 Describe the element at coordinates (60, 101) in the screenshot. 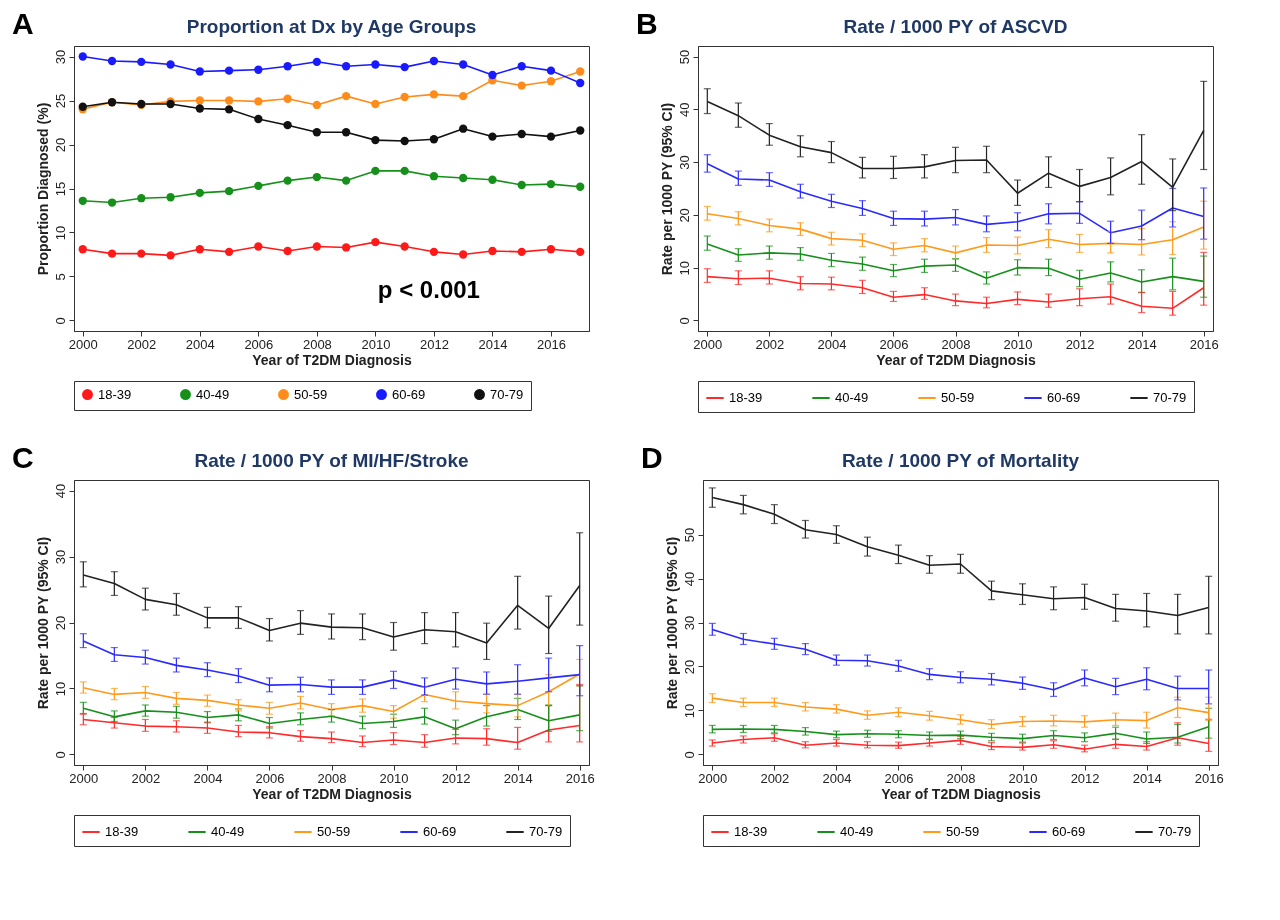

I see `y-tick-label: 25` at that location.